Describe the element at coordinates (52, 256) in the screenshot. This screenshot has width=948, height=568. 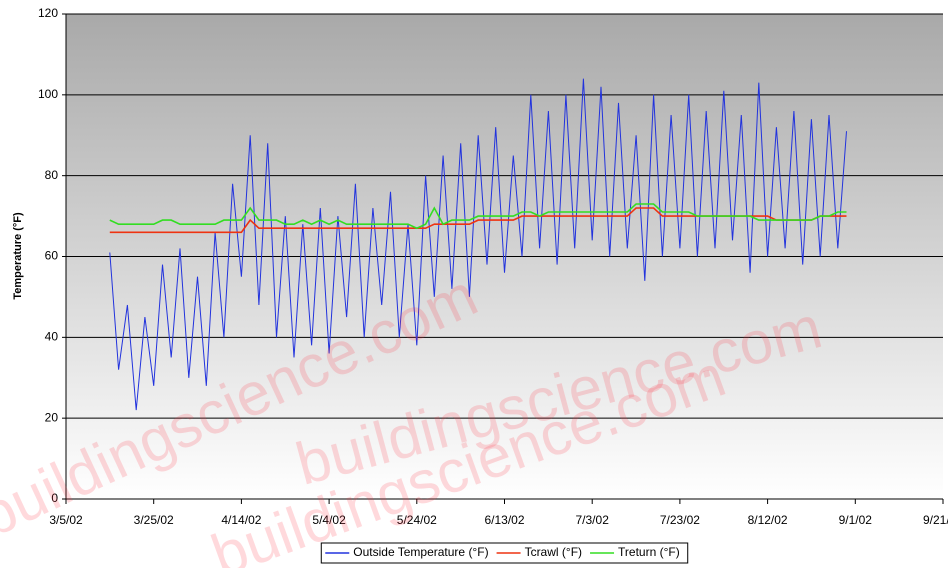
I see `y-tick-label: 60` at that location.